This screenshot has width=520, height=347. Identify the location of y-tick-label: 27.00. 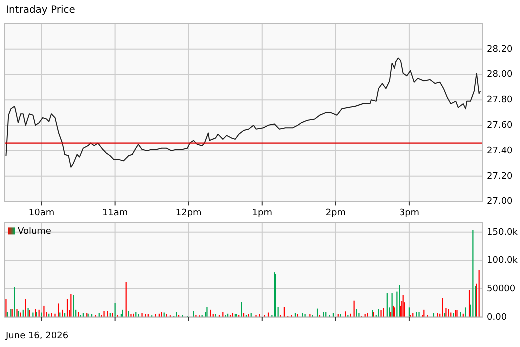
(500, 202).